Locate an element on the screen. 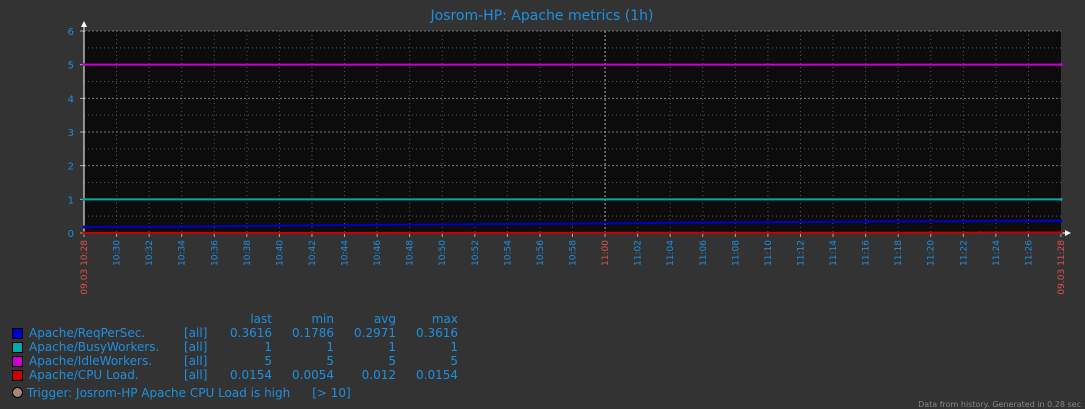  x-tick-label: 10:40 is located at coordinates (280, 253).